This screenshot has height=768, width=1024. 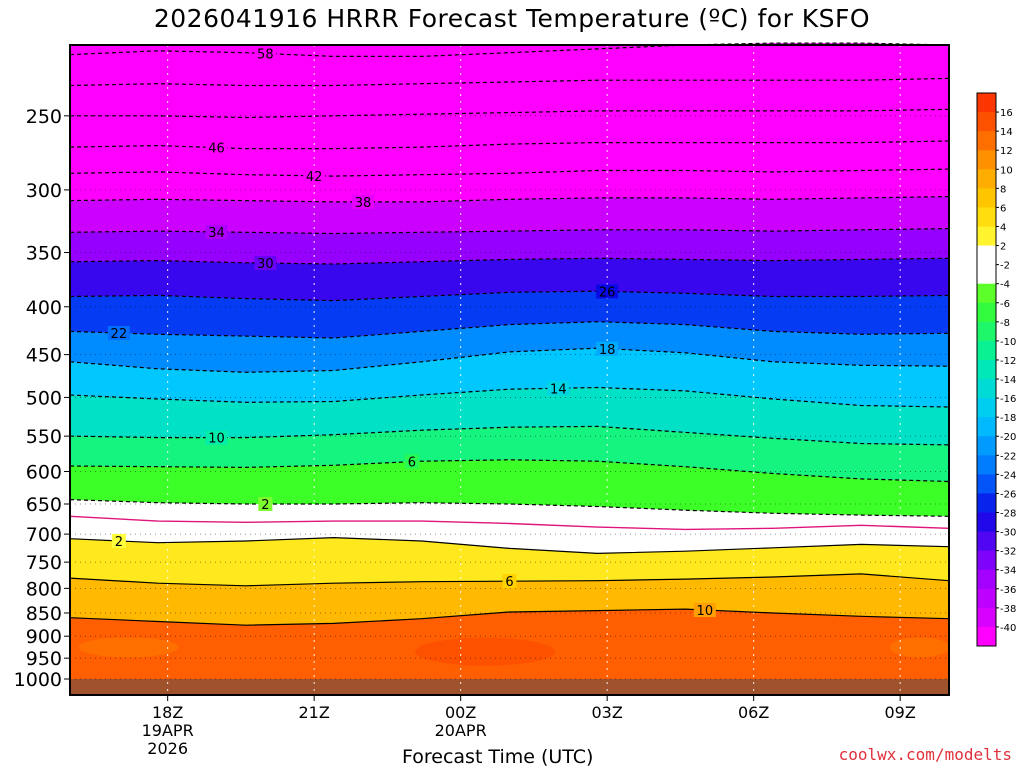 What do you see at coordinates (1008, 552) in the screenshot?
I see `colorbar-label: -32` at bounding box center [1008, 552].